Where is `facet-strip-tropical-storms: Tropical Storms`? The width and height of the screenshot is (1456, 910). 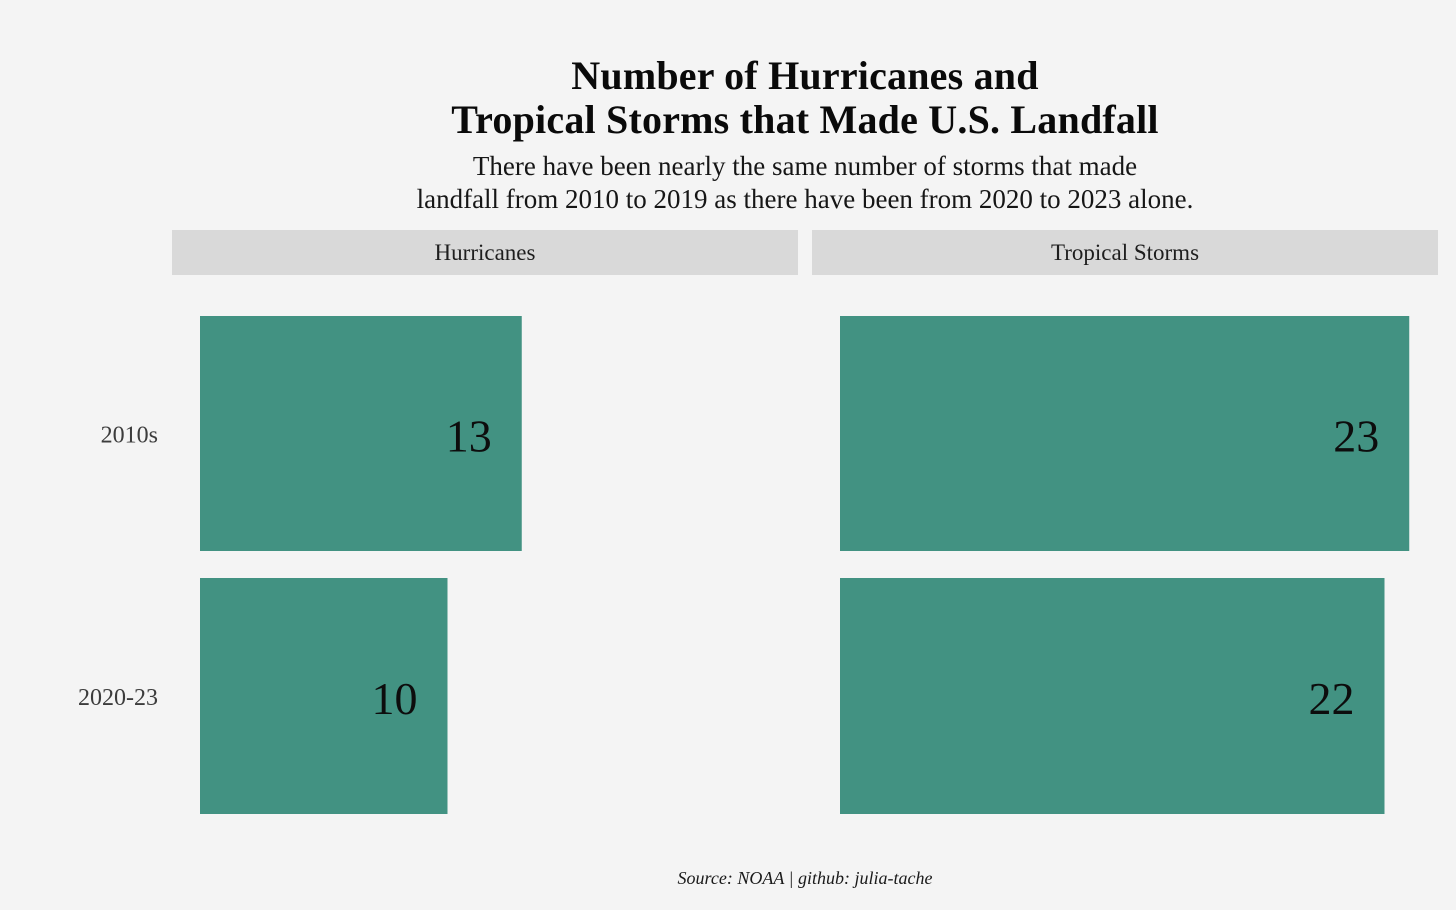
facet-strip-tropical-storms: Tropical Storms is located at coordinates (1125, 252).